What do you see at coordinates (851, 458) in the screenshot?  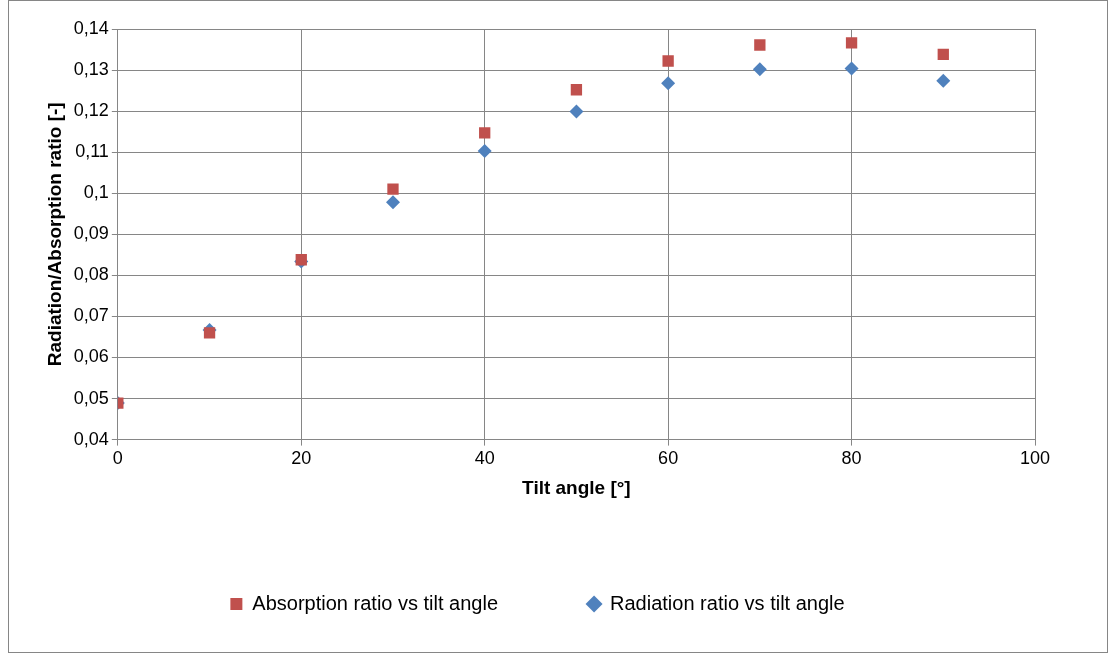 I see `x-tick-label: 80` at bounding box center [851, 458].